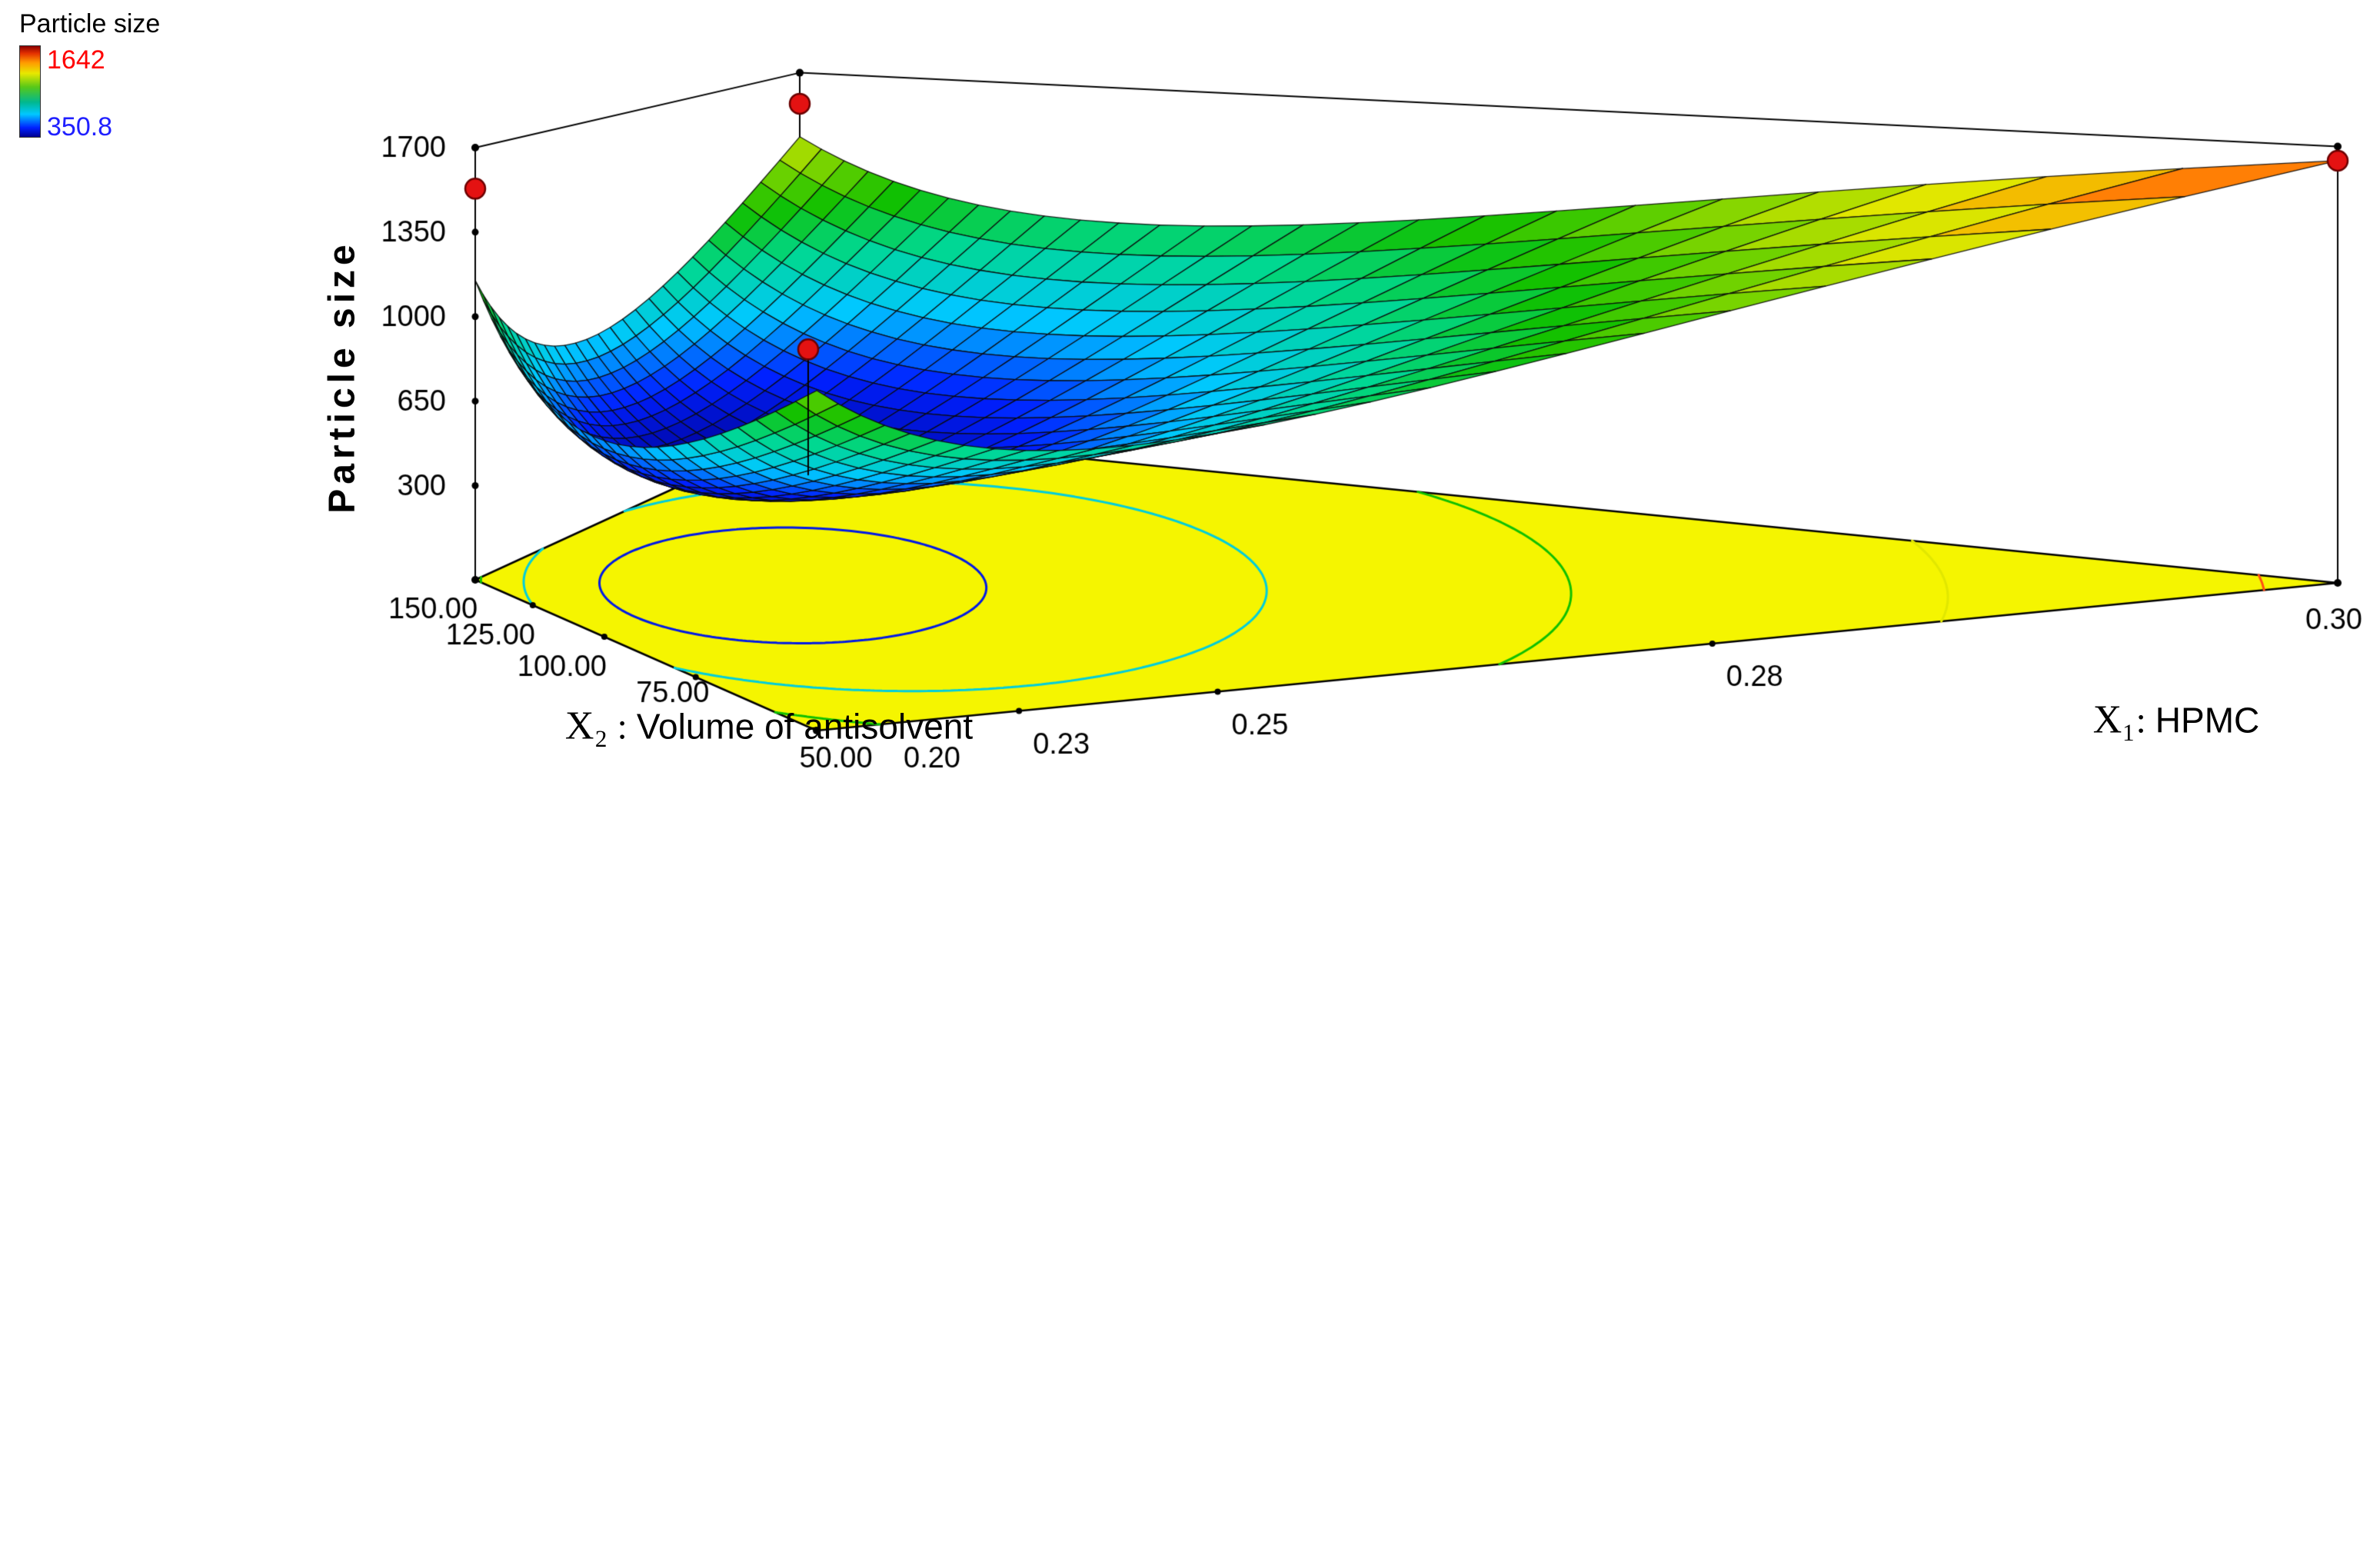 This screenshot has width=2380, height=1558. I want to click on x1-axis-name: HPMC, so click(2207, 721).